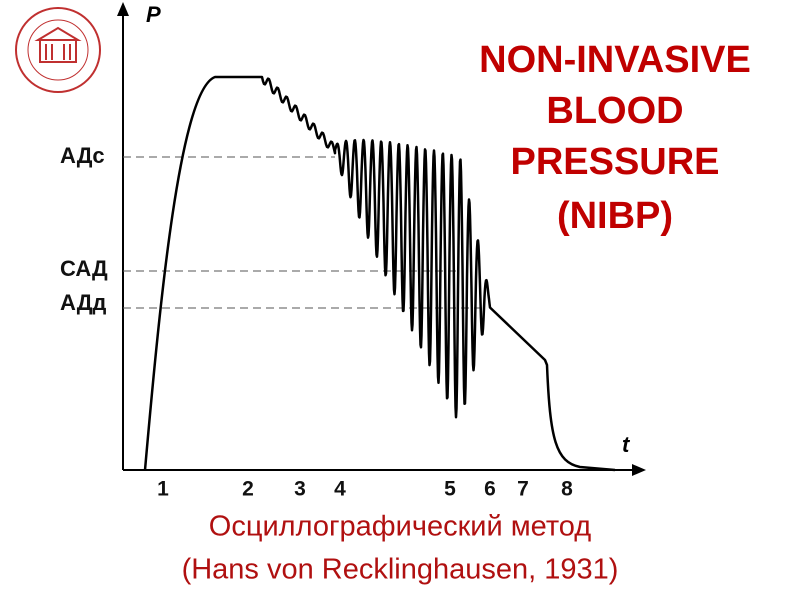  Describe the element at coordinates (567, 489) in the screenshot. I see `point-label: 8` at that location.